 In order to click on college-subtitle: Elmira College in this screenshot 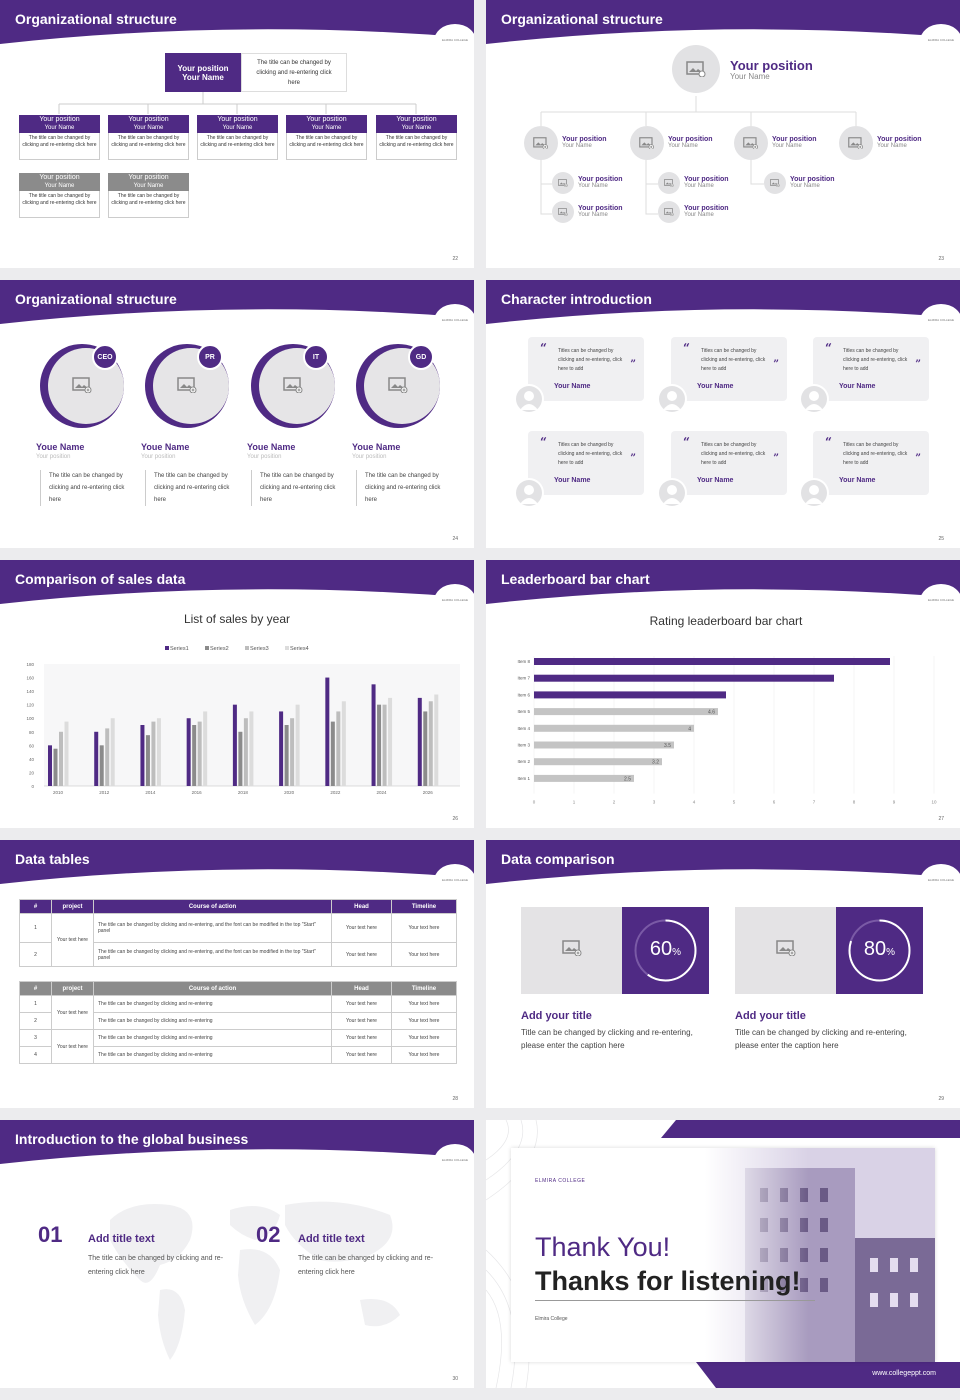, I will do `click(551, 1319)`.